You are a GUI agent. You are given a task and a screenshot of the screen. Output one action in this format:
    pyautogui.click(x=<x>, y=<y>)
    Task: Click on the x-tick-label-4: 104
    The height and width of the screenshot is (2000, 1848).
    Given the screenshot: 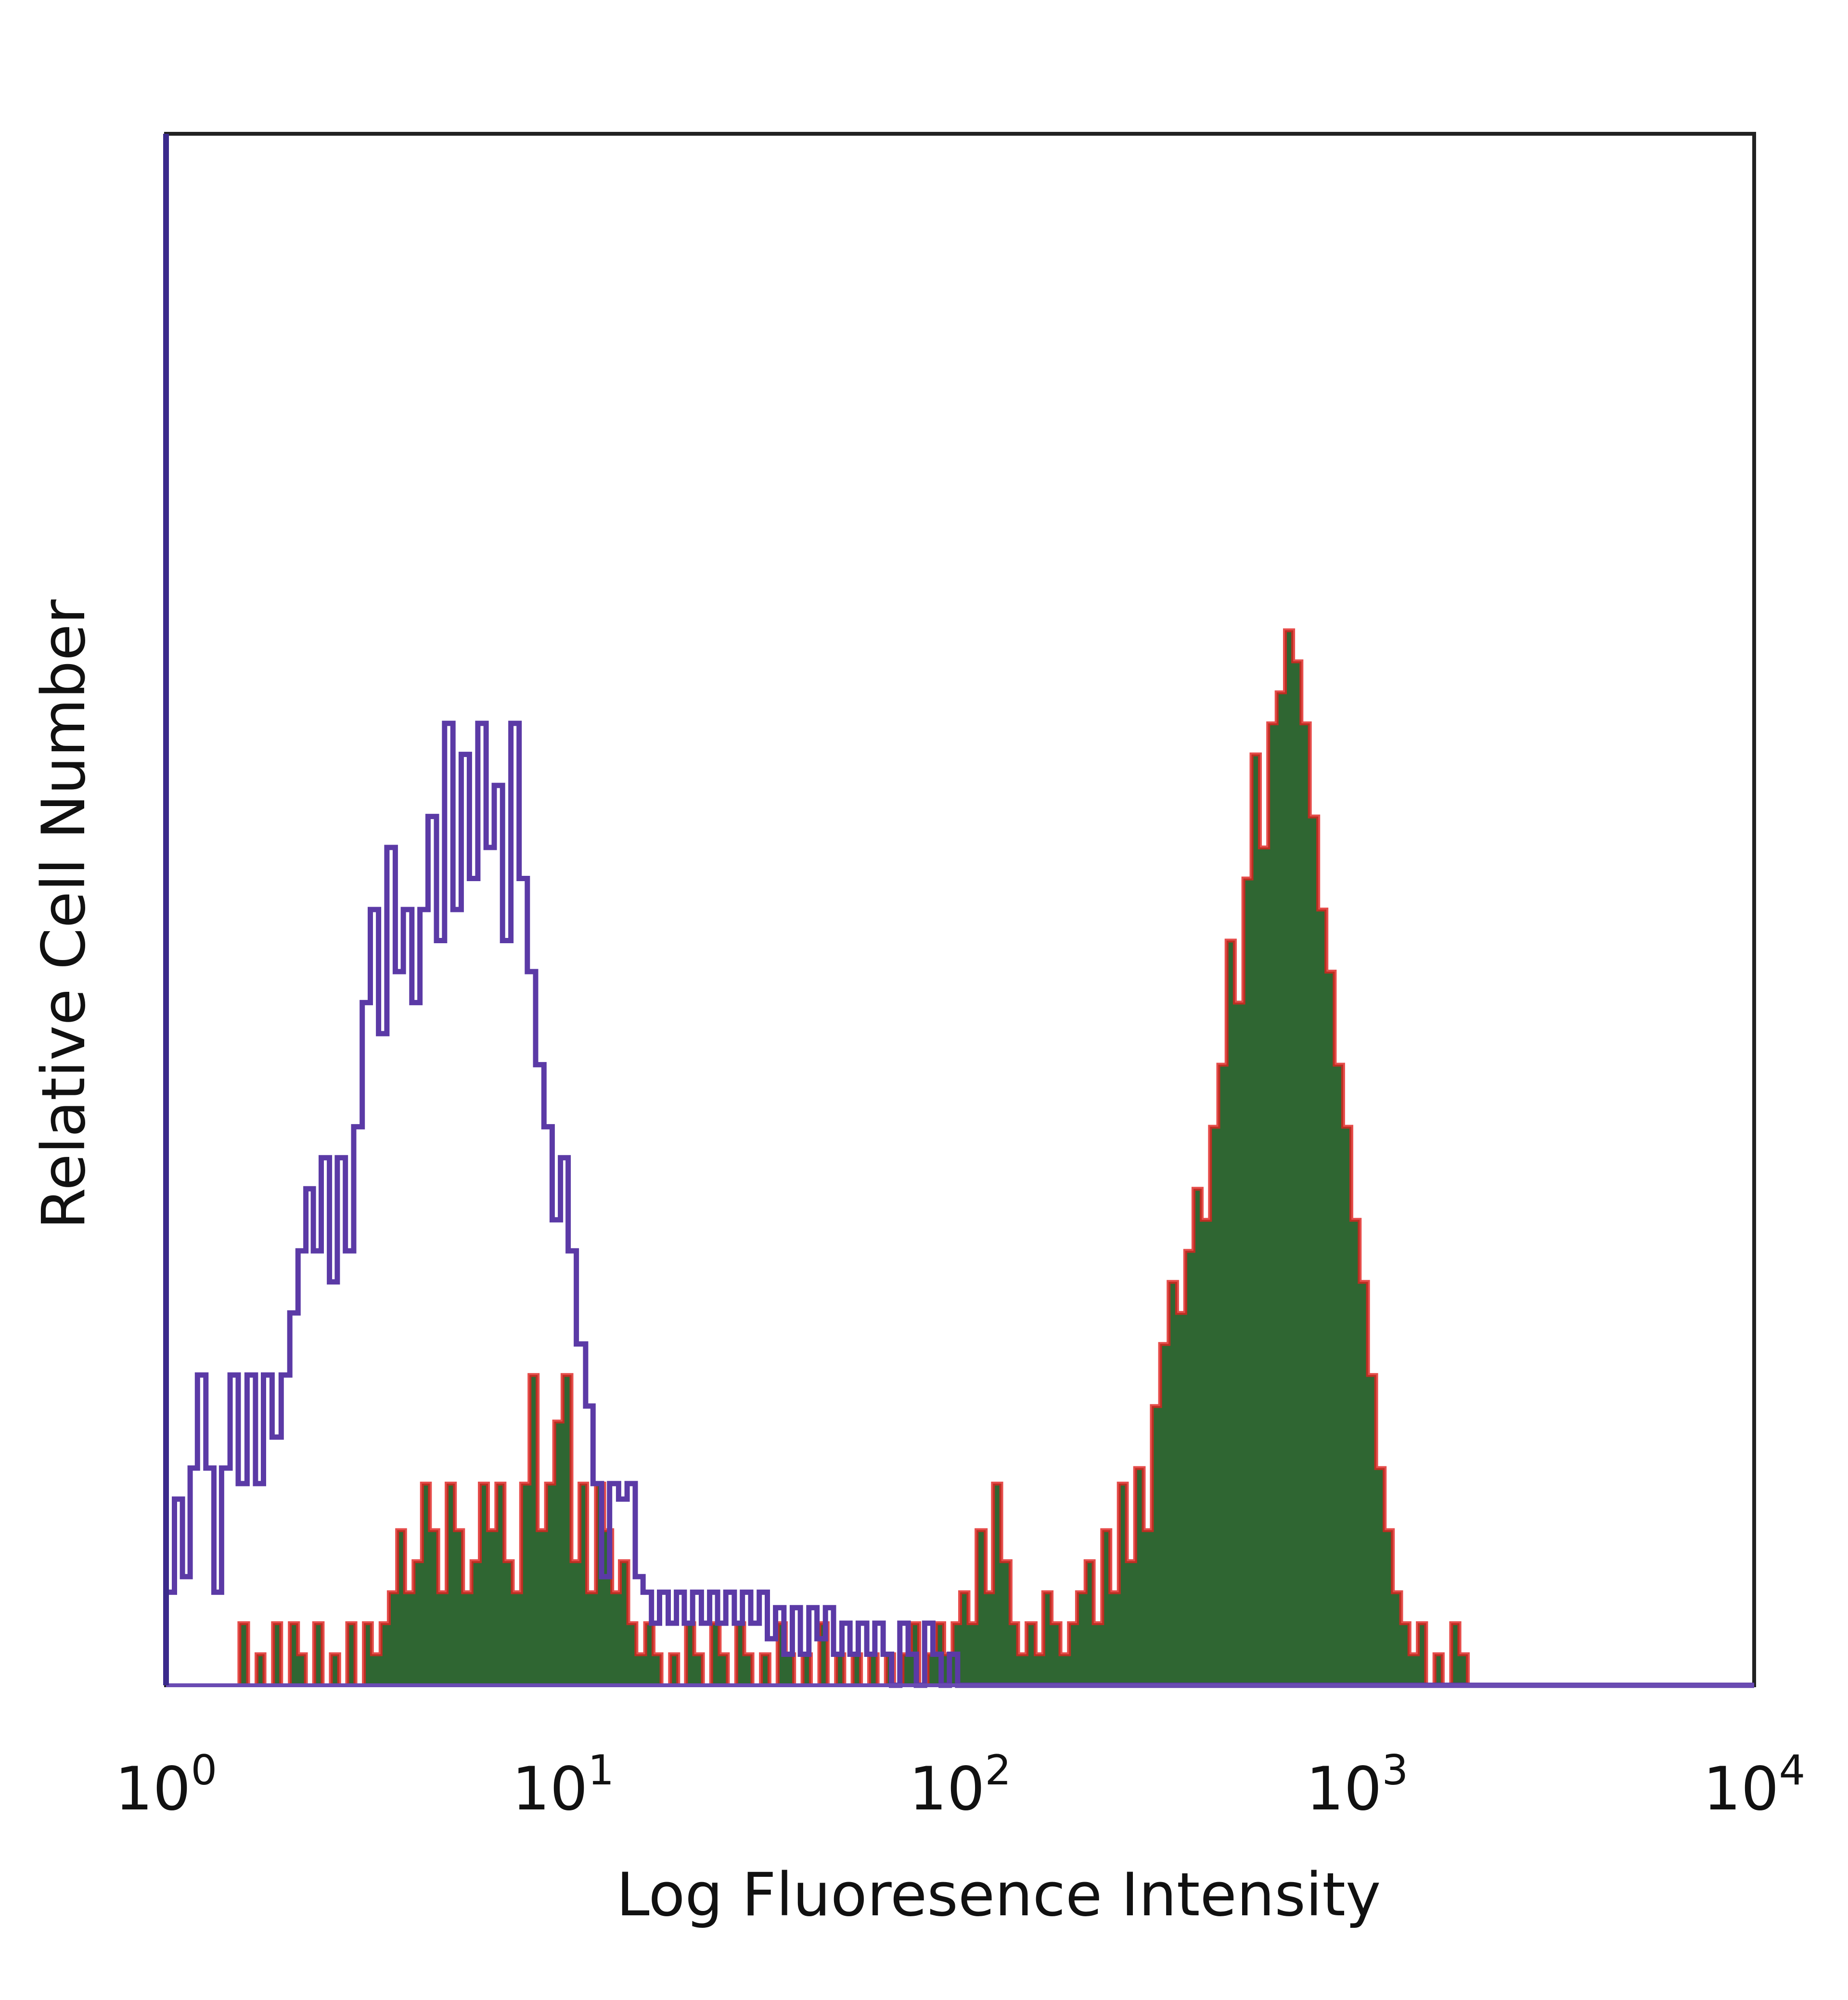 What is the action you would take?
    pyautogui.click(x=1754, y=1785)
    